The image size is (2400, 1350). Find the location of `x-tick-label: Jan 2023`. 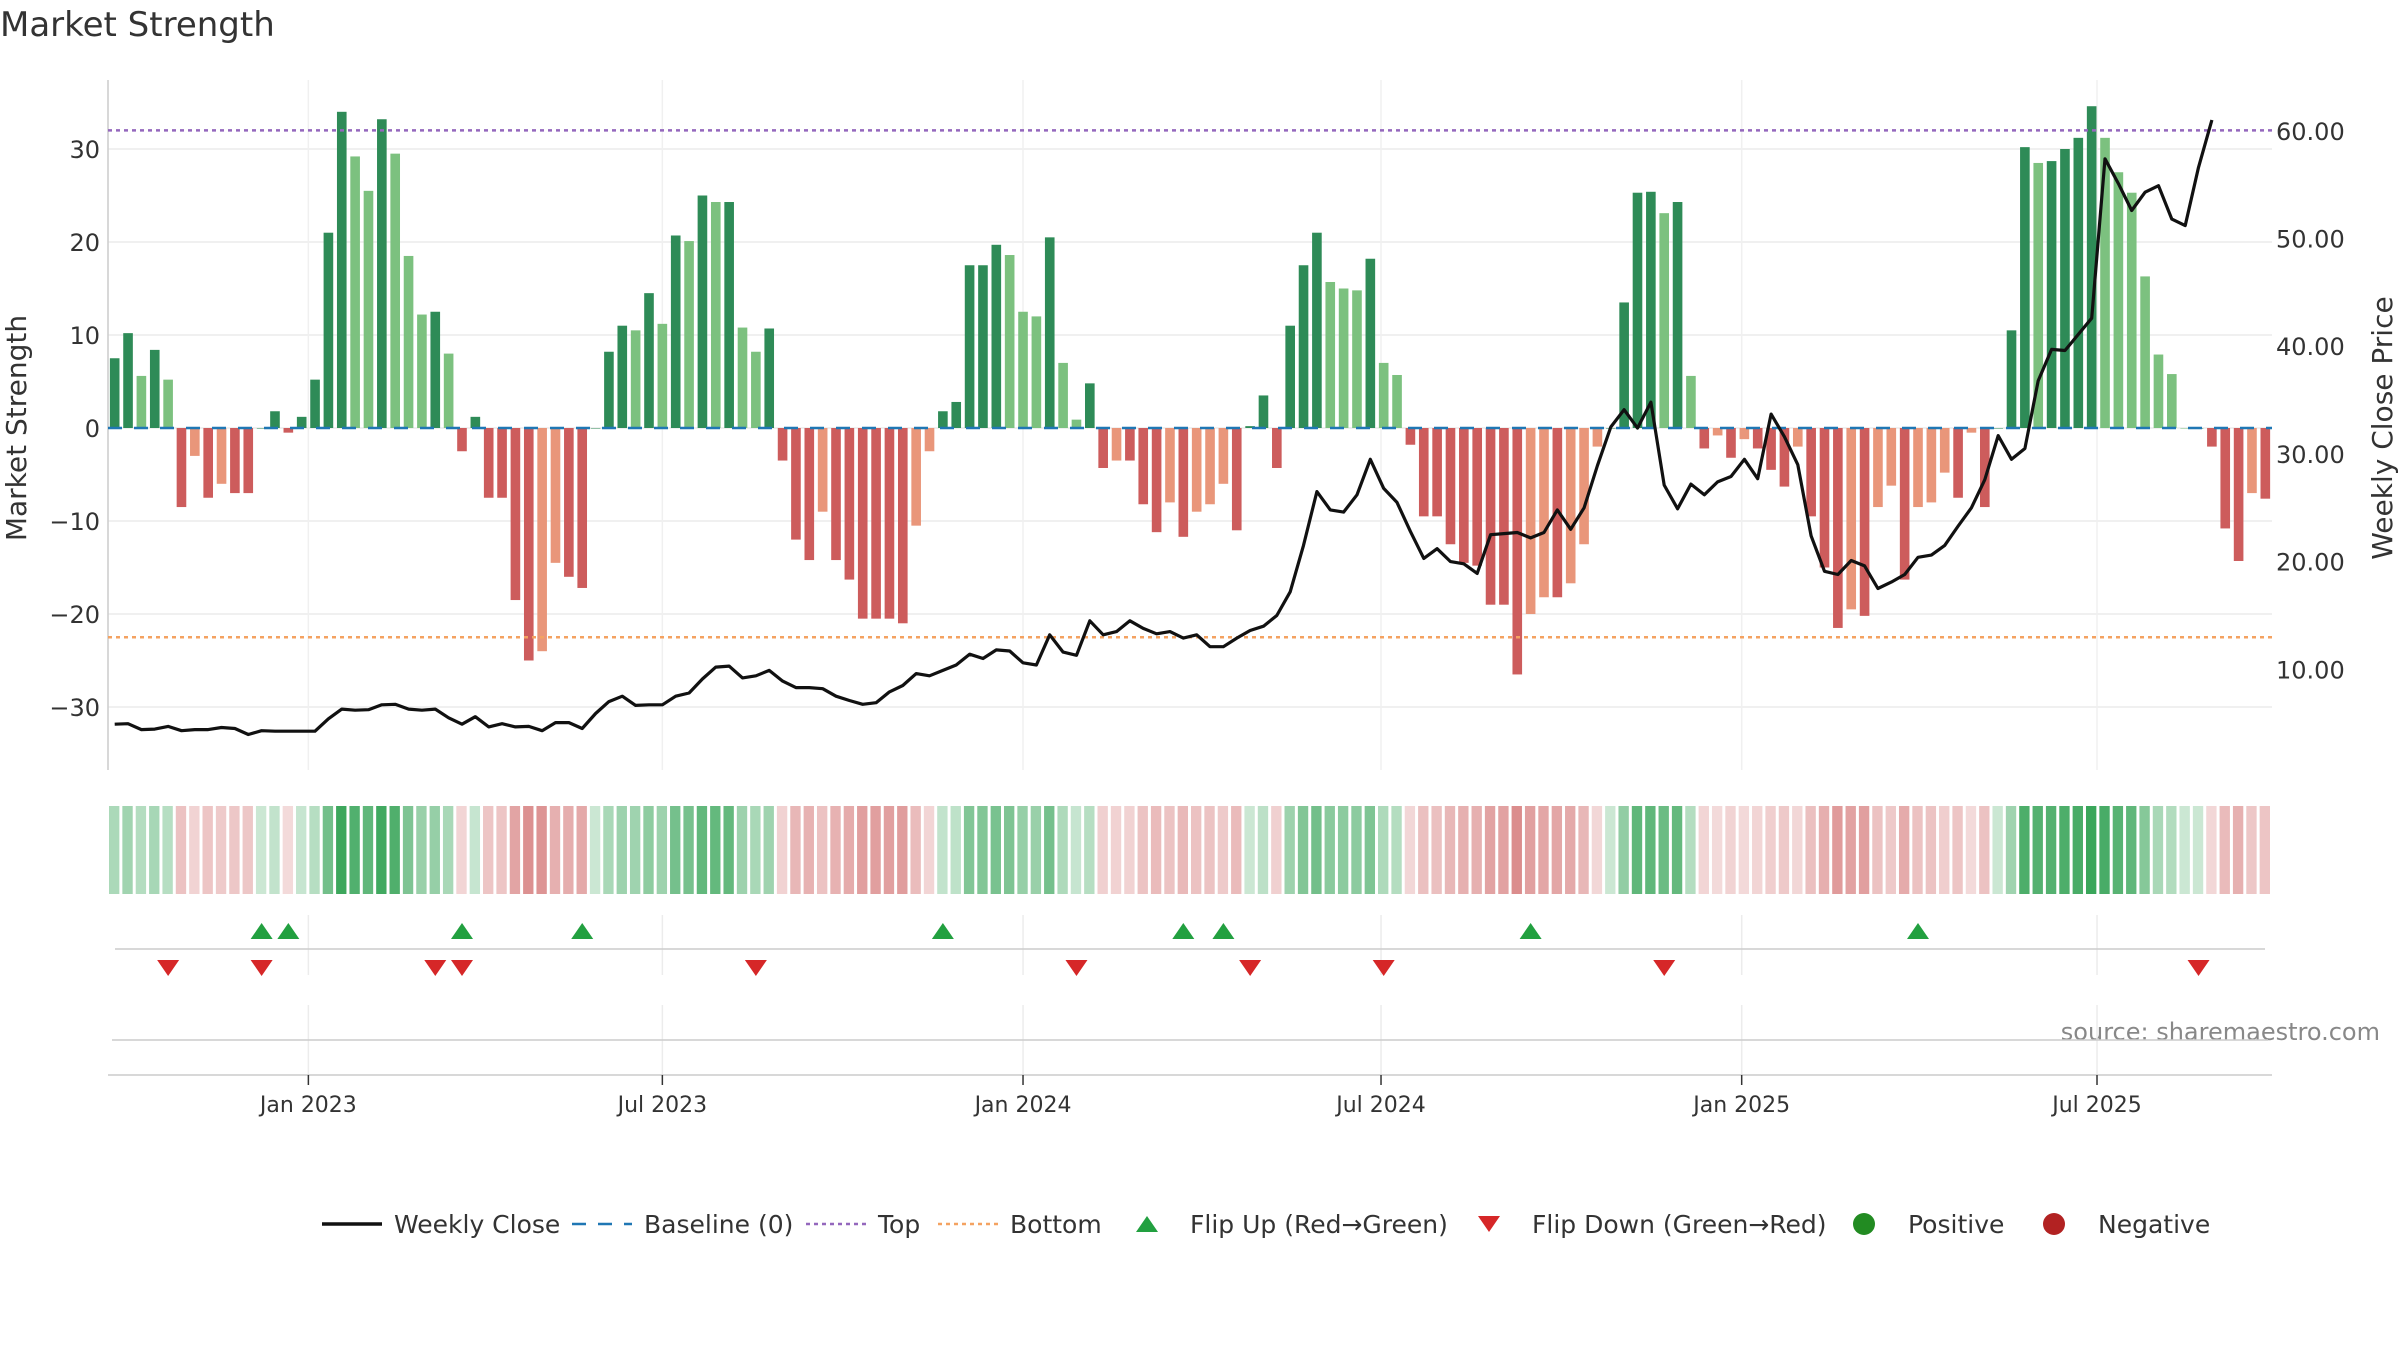

x-tick-label: Jan 2023 is located at coordinates (307, 1105).